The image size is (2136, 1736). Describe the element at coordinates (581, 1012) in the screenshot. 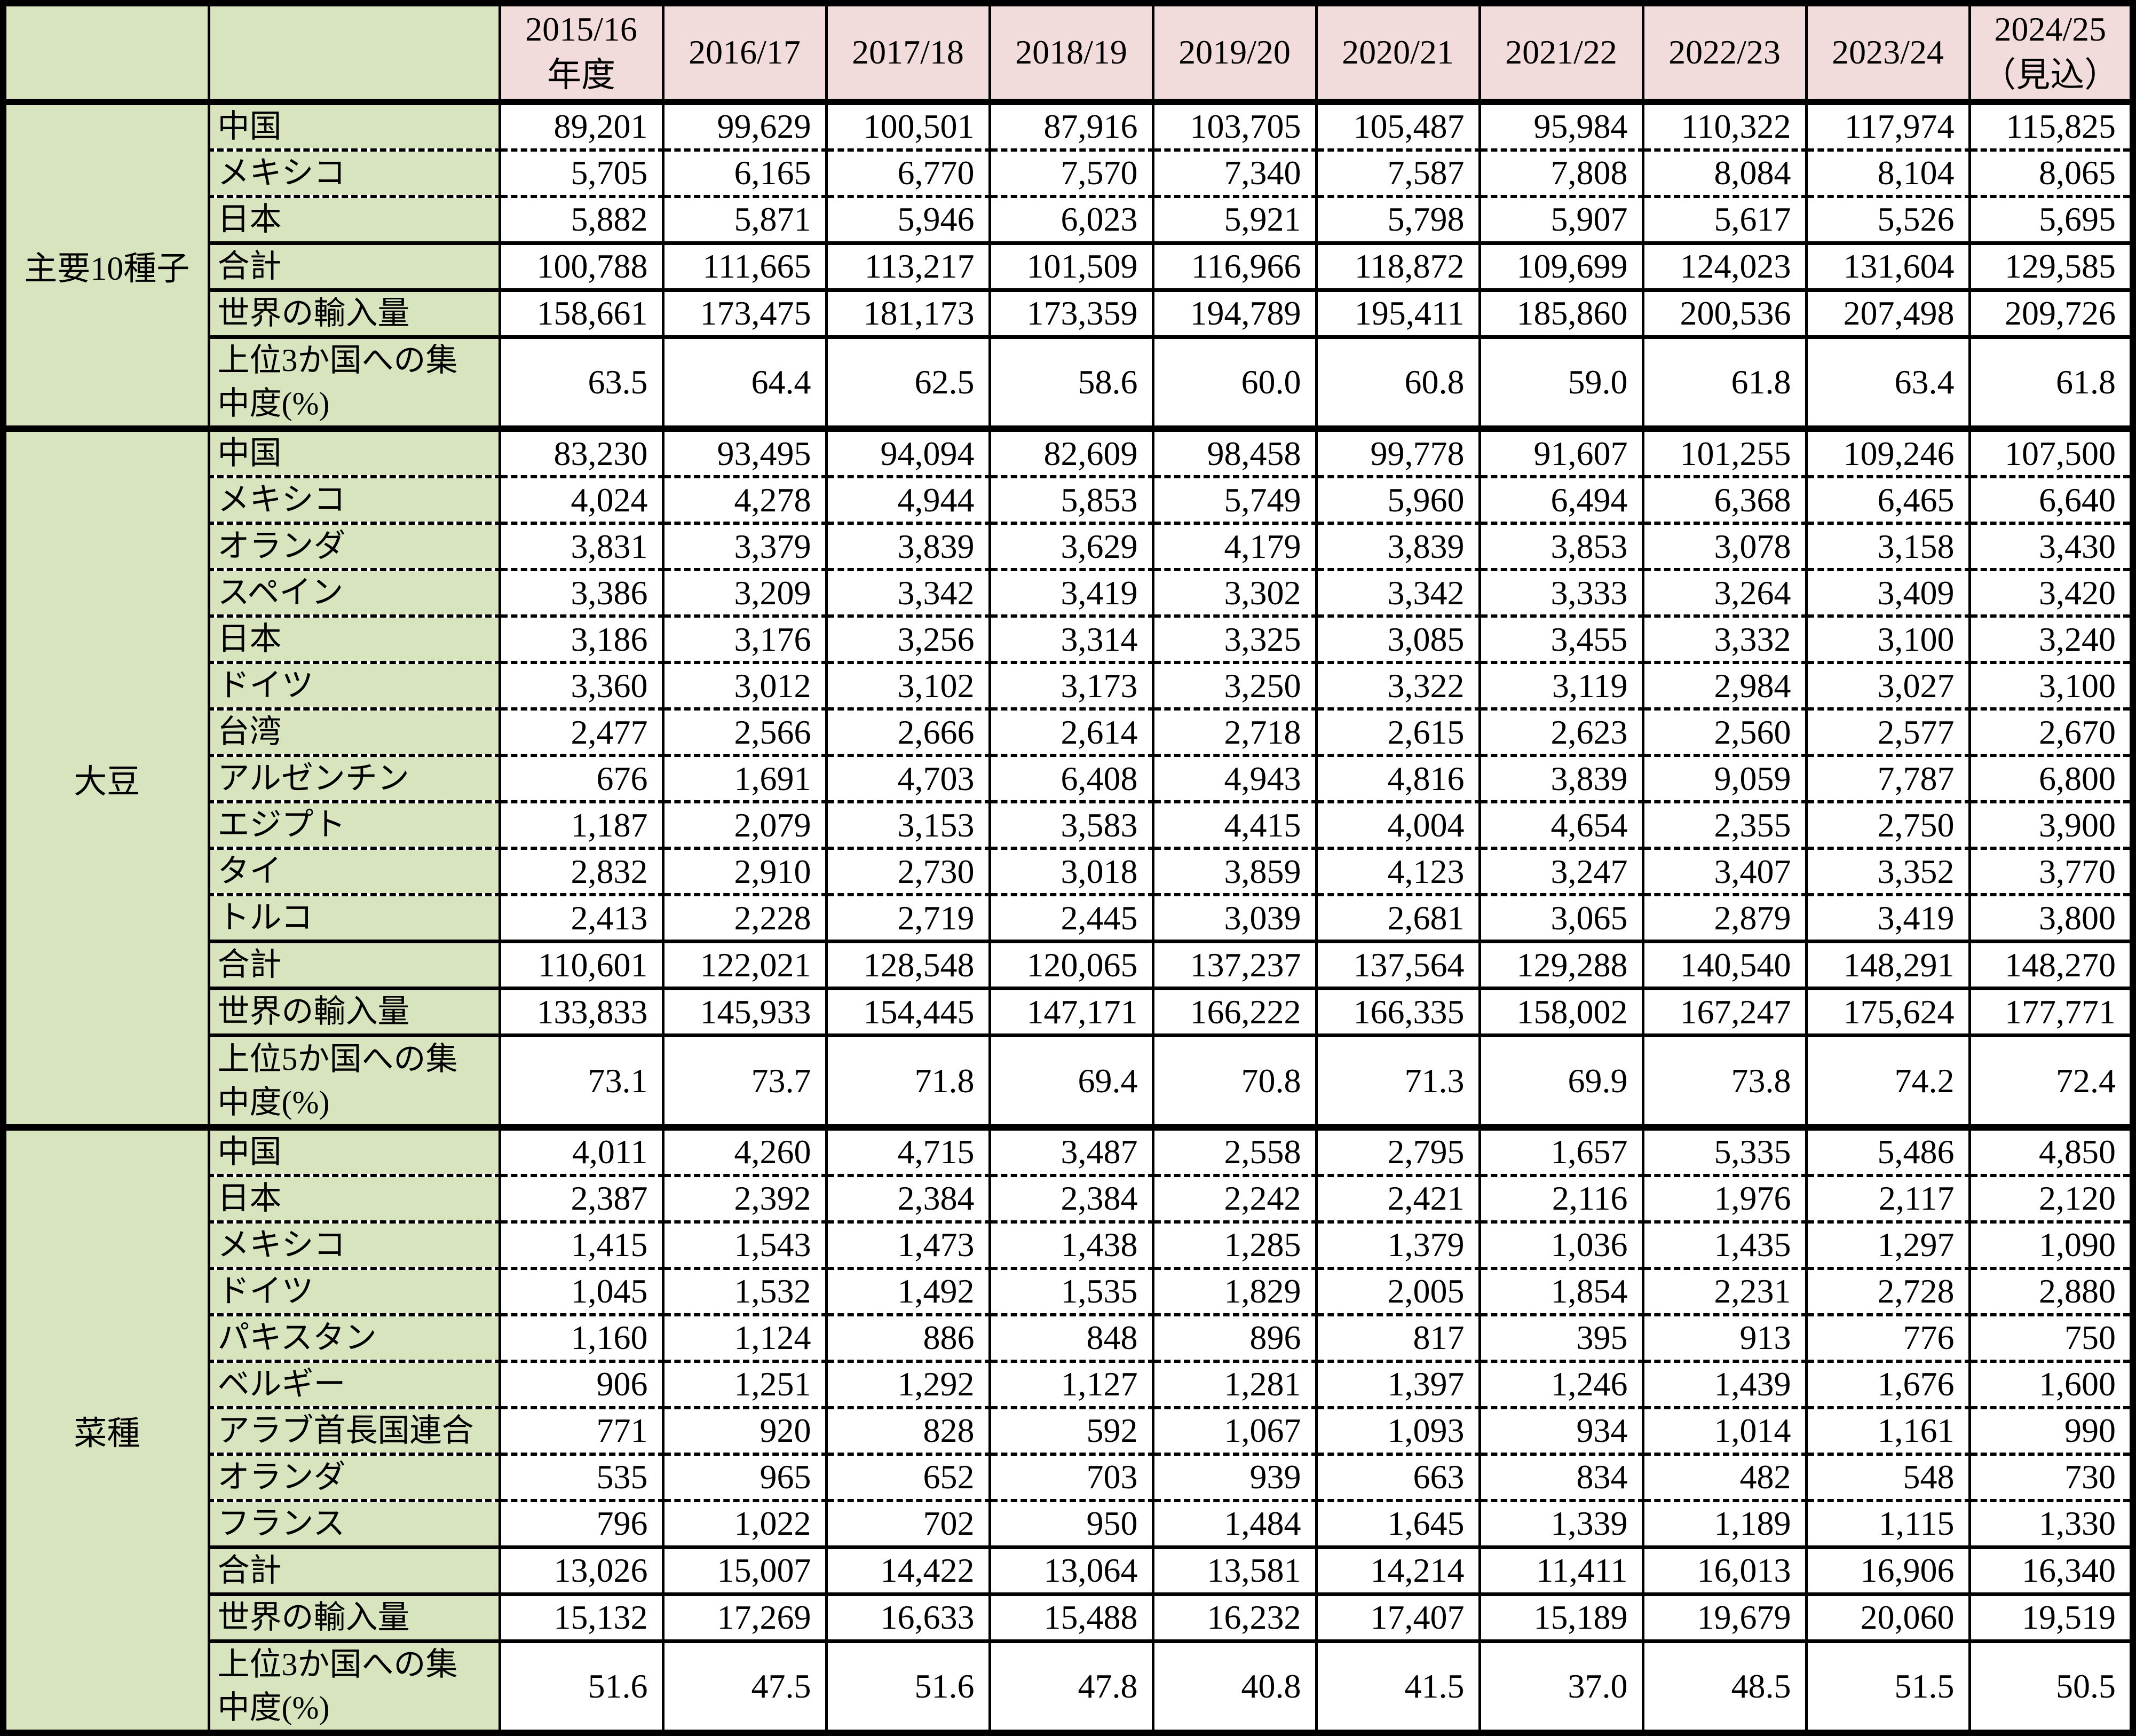

I see `value-cell: 133,833` at that location.